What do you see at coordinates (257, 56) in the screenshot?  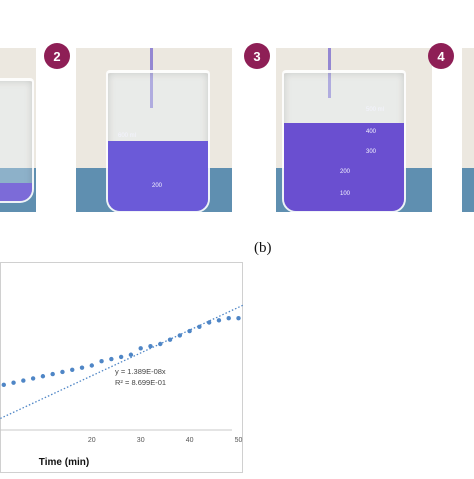 I see `step-badge-3: 3` at bounding box center [257, 56].